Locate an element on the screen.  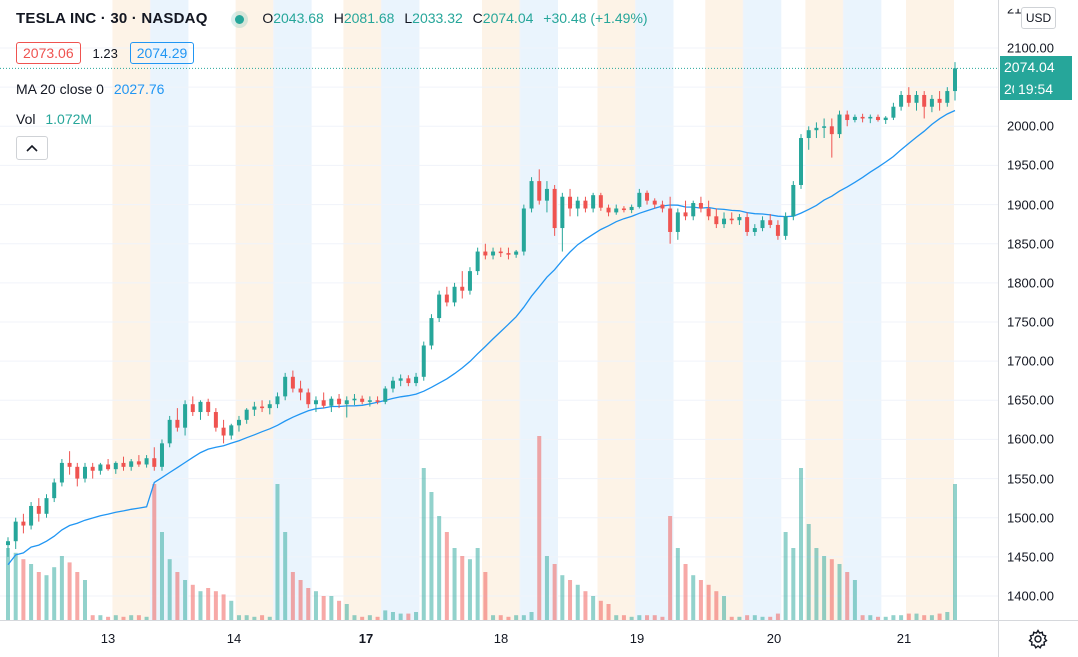
vol-legend: Vol 1.072M is located at coordinates (54, 119).